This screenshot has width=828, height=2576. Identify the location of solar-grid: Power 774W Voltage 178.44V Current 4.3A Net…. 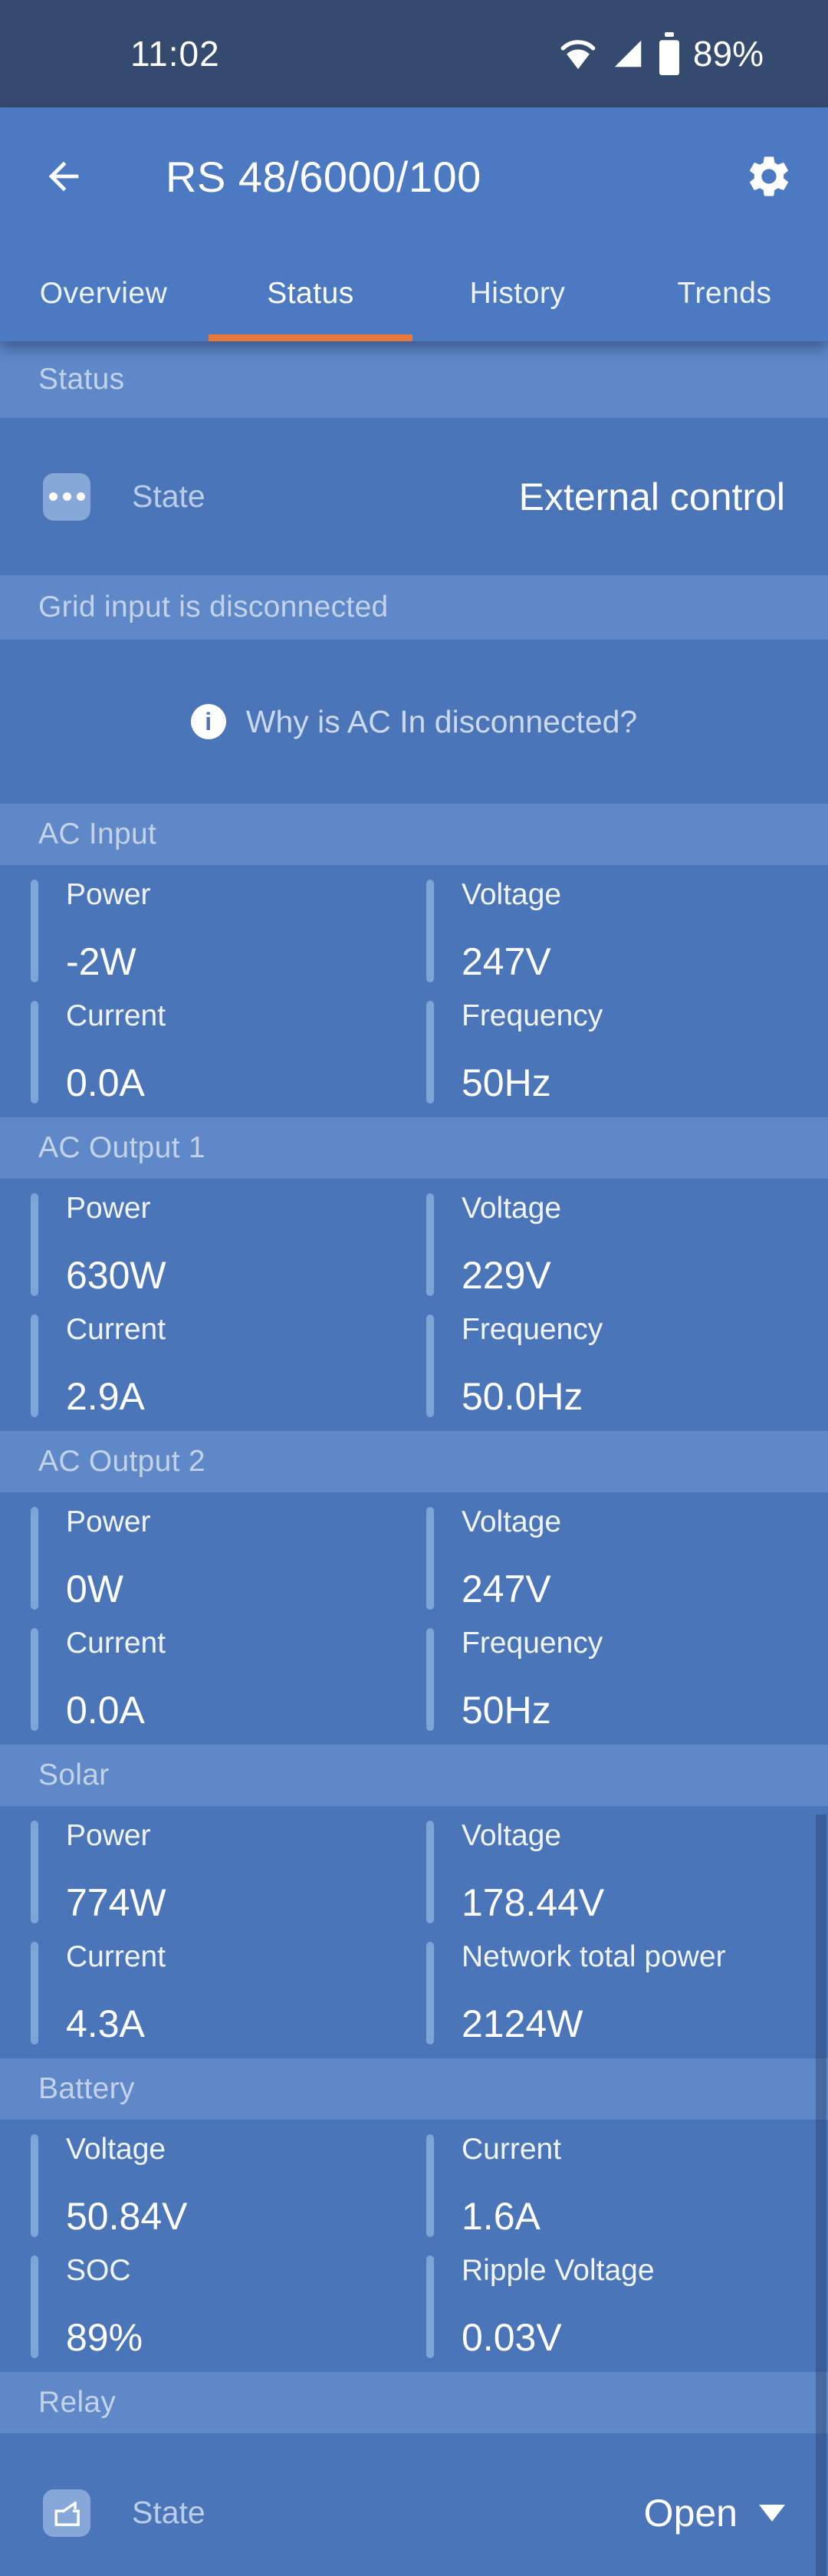
(414, 1932).